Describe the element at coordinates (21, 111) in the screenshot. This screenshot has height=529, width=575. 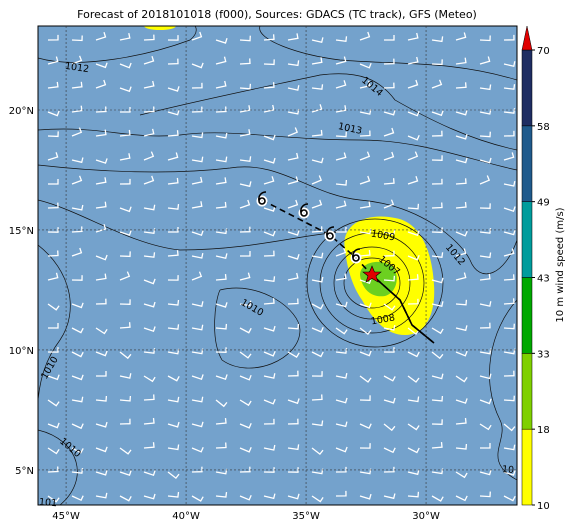
I see `y-tick-label: 20°N` at that location.